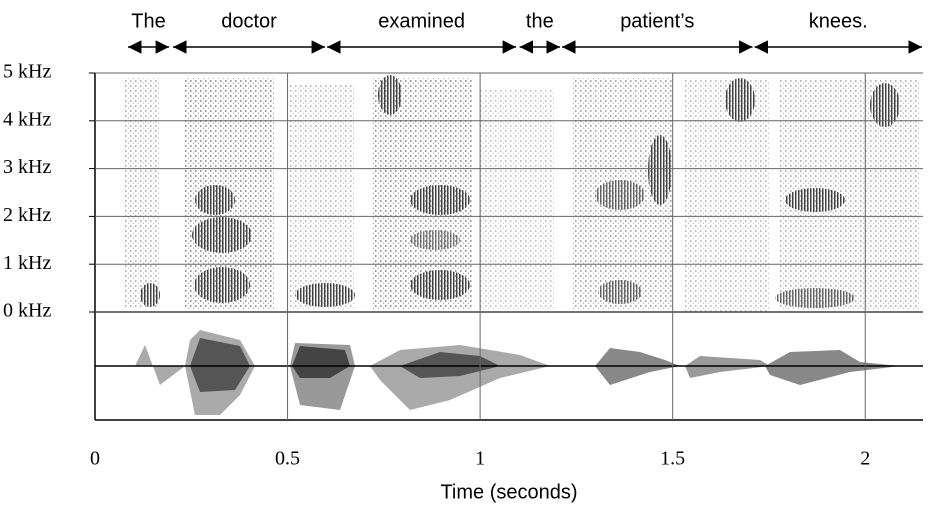  Describe the element at coordinates (287, 459) in the screenshot. I see `x-tick-label: 0.5` at that location.